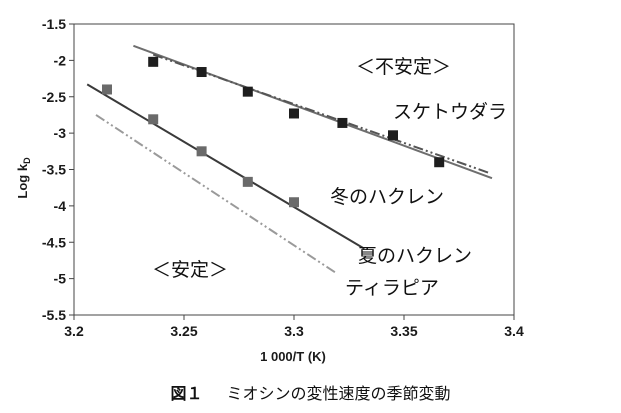 This screenshot has height=413, width=621. Describe the element at coordinates (186, 393) in the screenshot. I see `figure-number: 図１` at that location.